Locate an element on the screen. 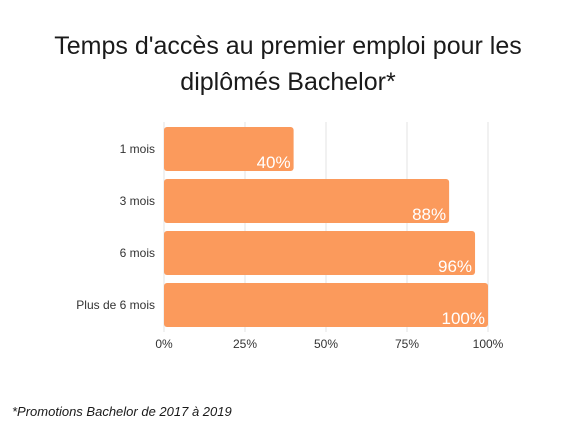 The image size is (576, 432). x-tick-label-50: 50% is located at coordinates (326, 344).